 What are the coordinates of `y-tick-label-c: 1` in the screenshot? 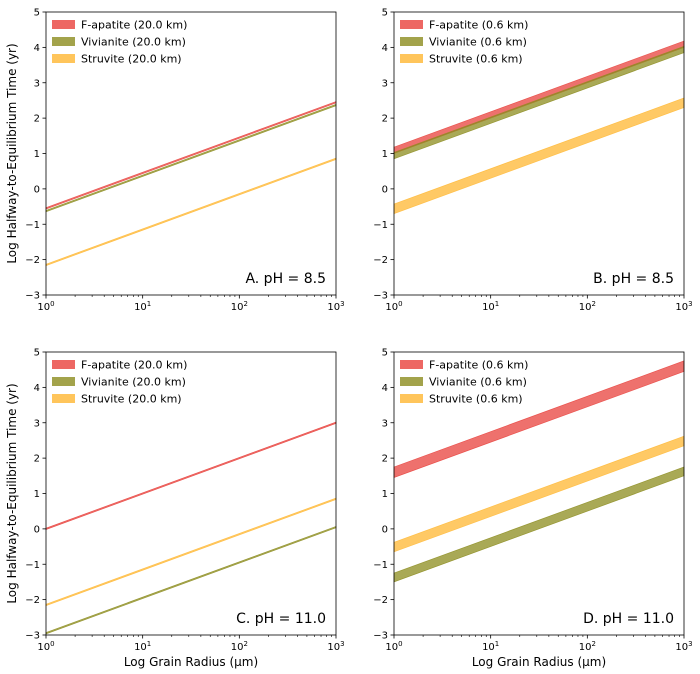 It's located at (37, 494).